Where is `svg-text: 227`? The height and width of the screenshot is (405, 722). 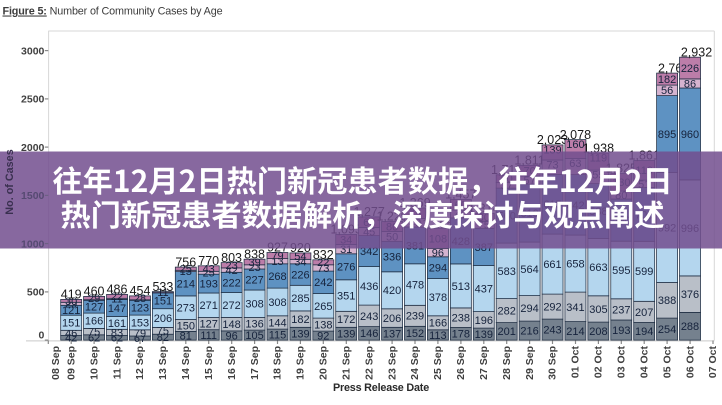
svg-text: 227 is located at coordinates (254, 280).